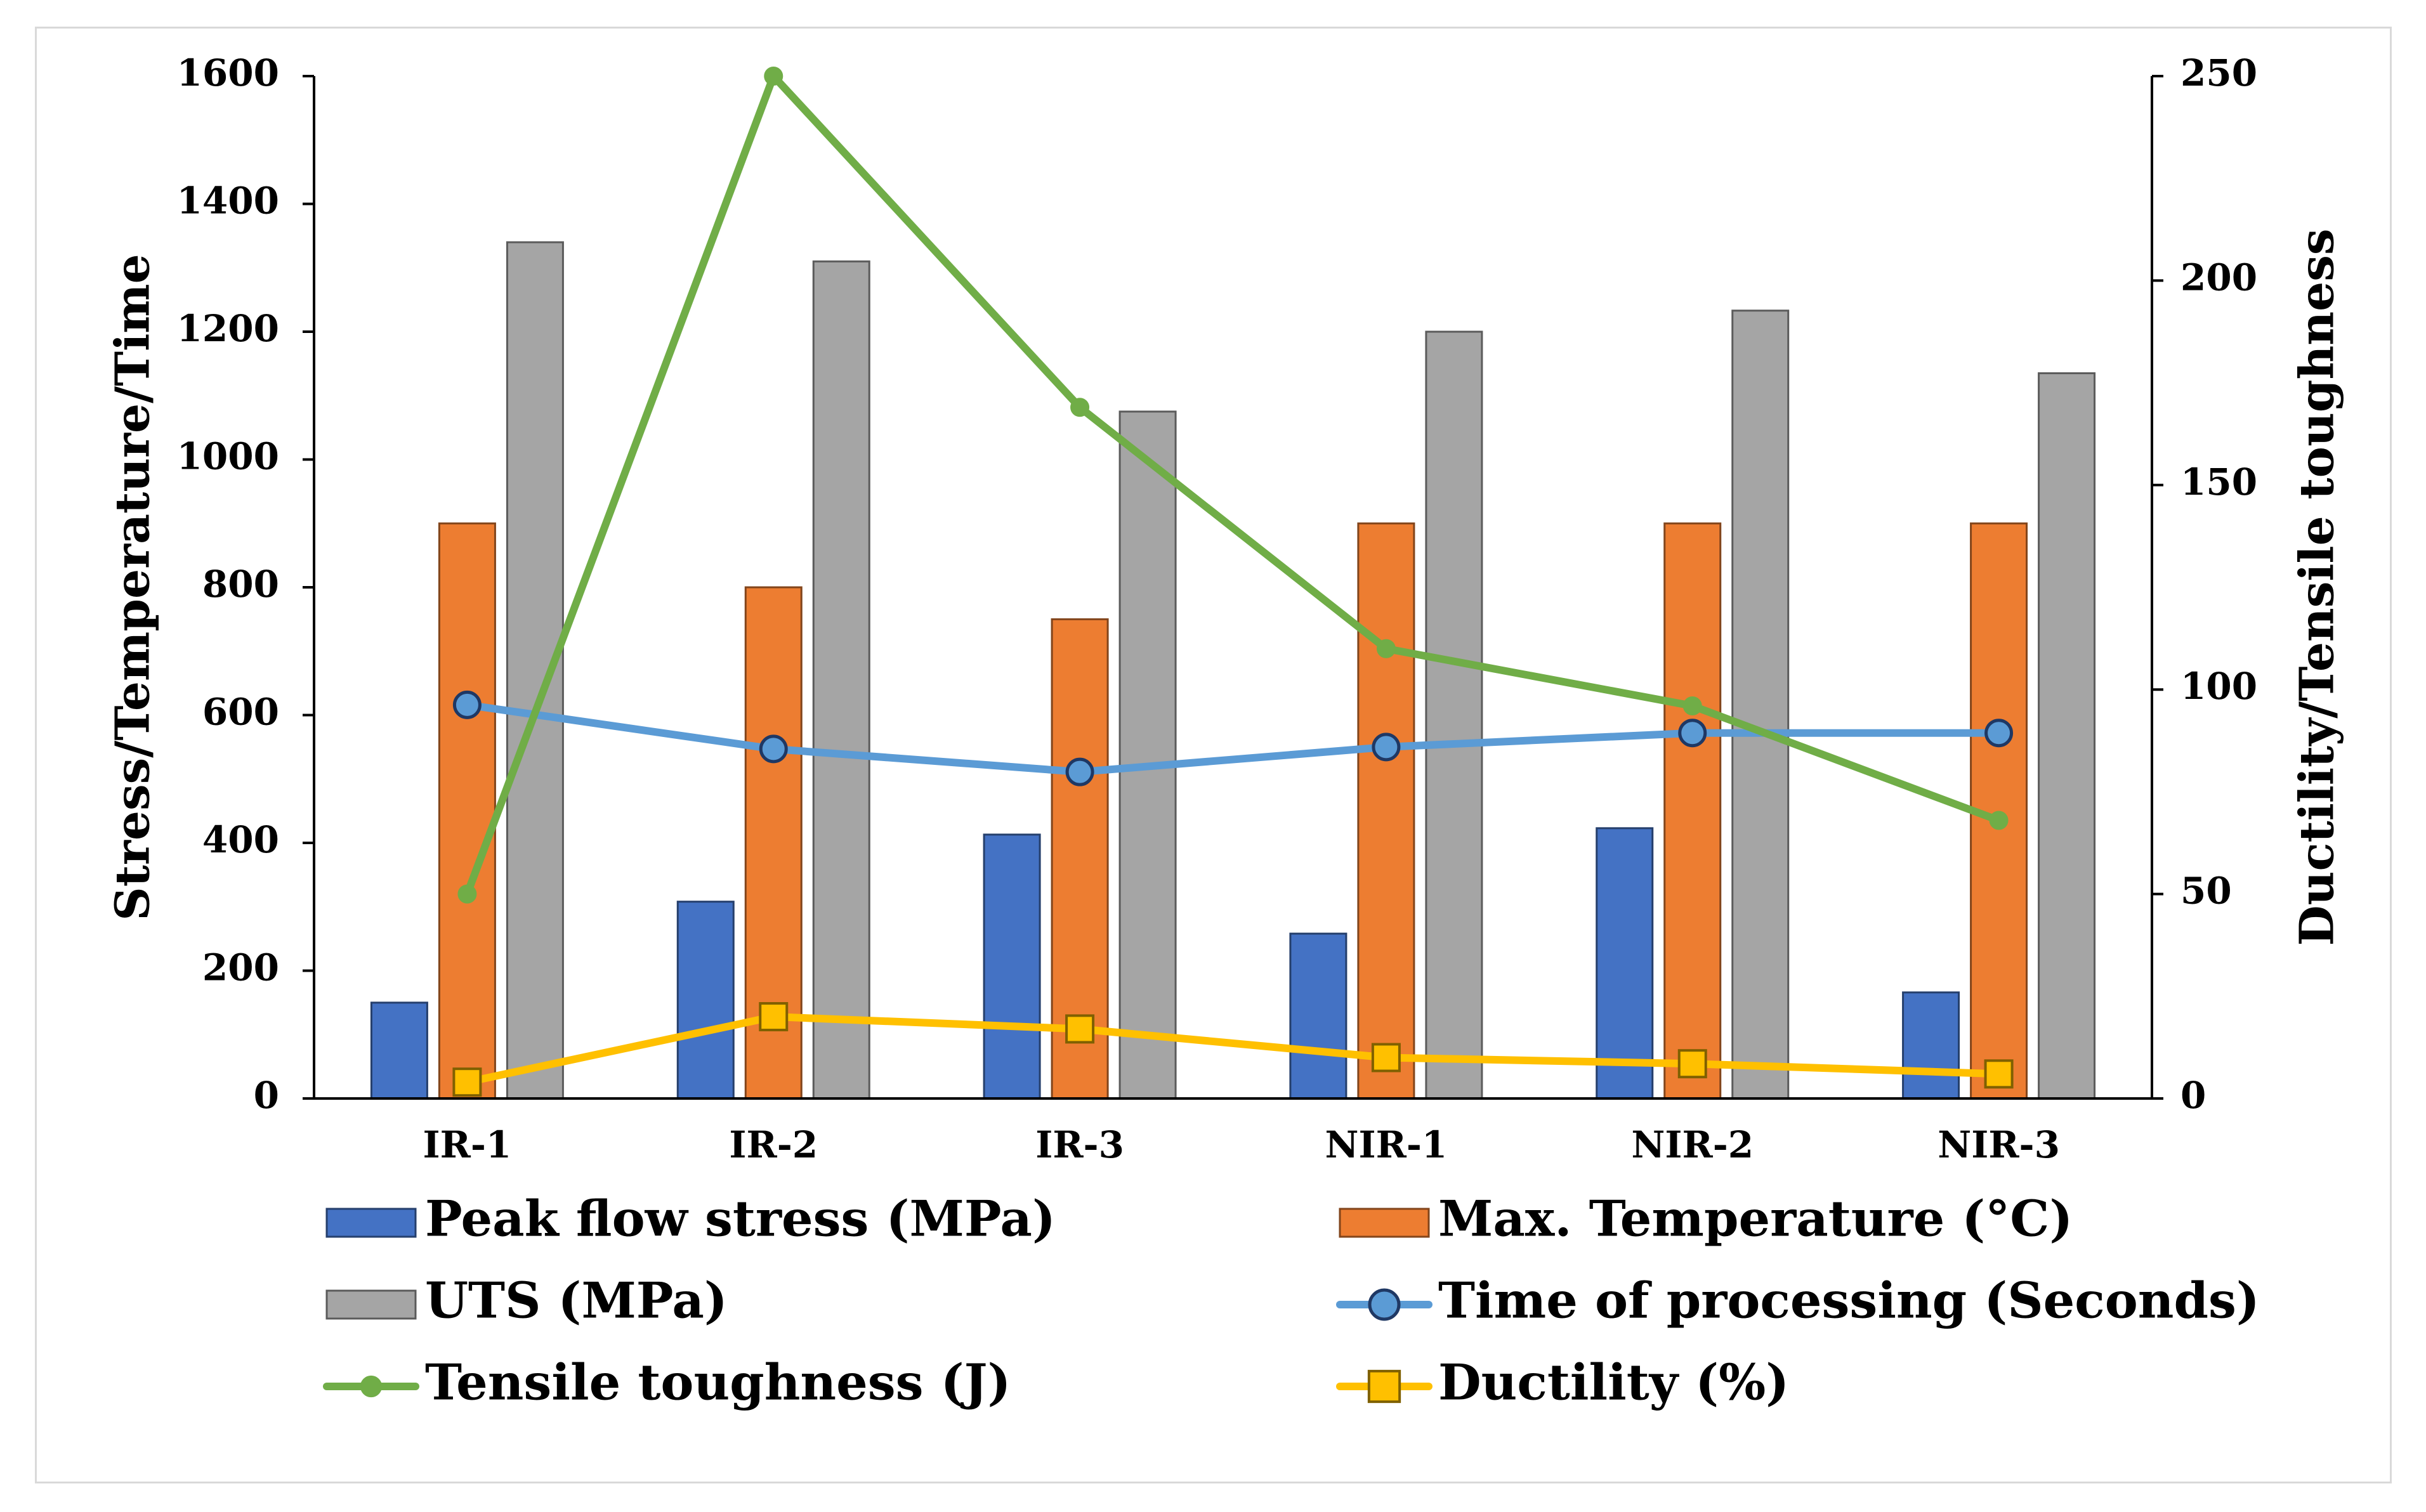  What do you see at coordinates (1755, 1219) in the screenshot?
I see `legend-label: Max. Temperature (°C)` at bounding box center [1755, 1219].